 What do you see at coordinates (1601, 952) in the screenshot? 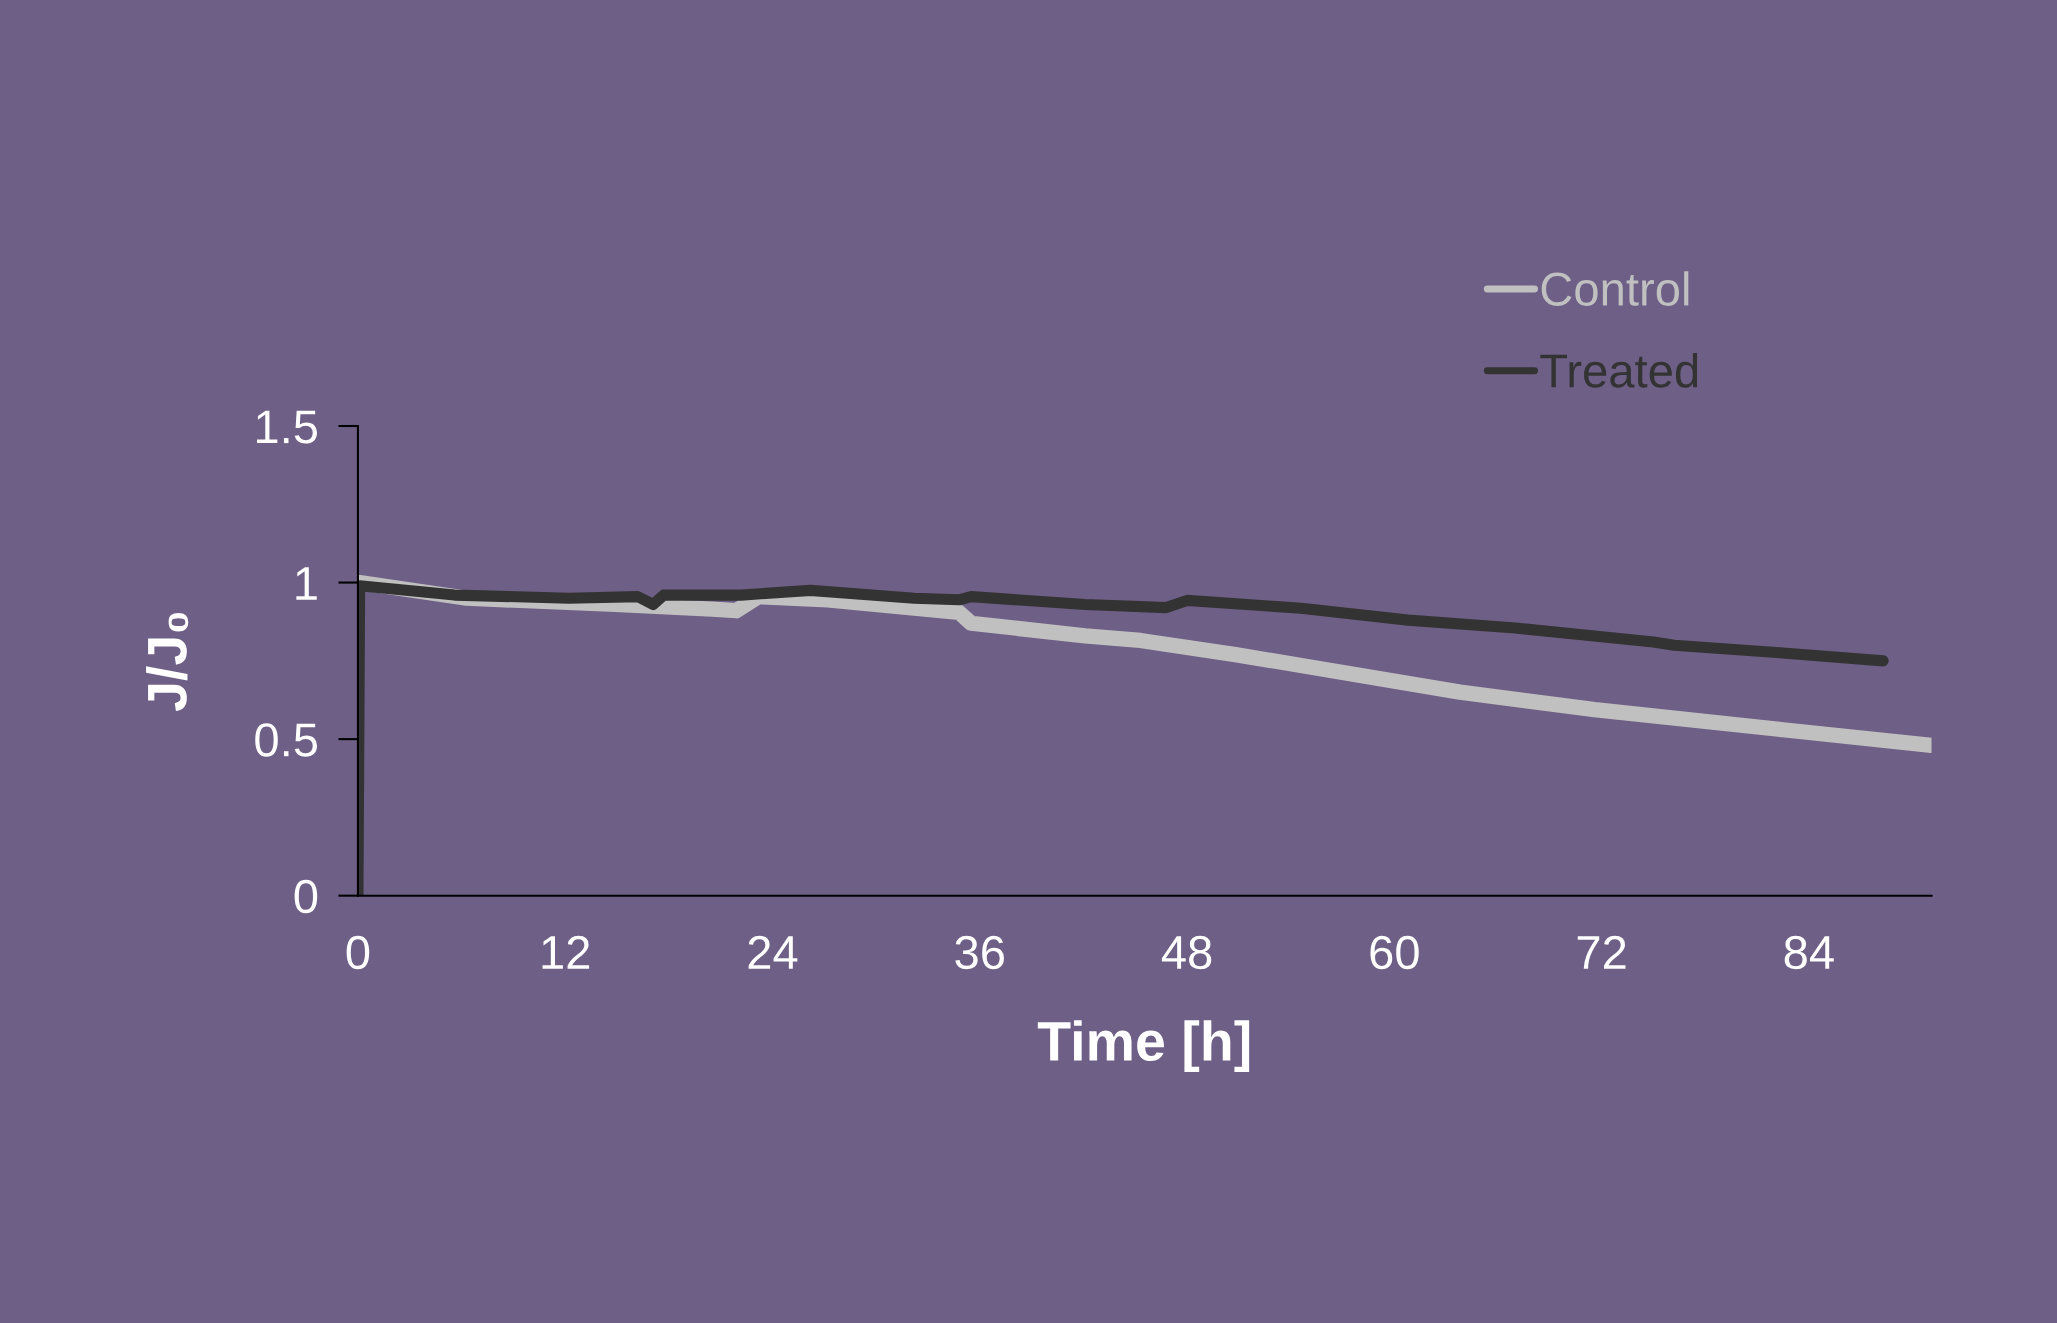
I see `x-tick-label: 72` at bounding box center [1601, 952].